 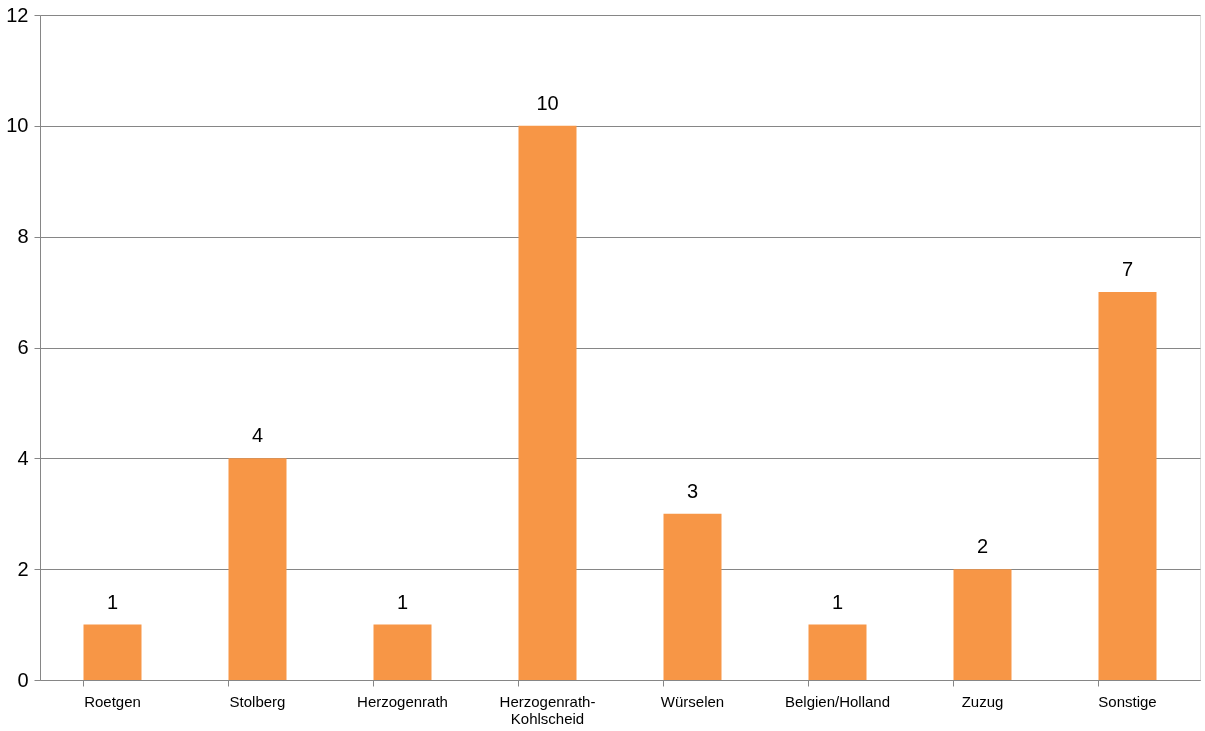 I want to click on x-tick-label: Stolberg, so click(x=257, y=701).